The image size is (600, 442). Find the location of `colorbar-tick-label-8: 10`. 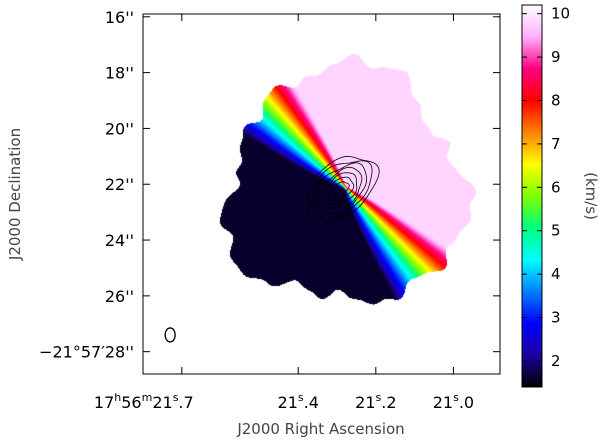

colorbar-tick-label-8: 10 is located at coordinates (560, 14).